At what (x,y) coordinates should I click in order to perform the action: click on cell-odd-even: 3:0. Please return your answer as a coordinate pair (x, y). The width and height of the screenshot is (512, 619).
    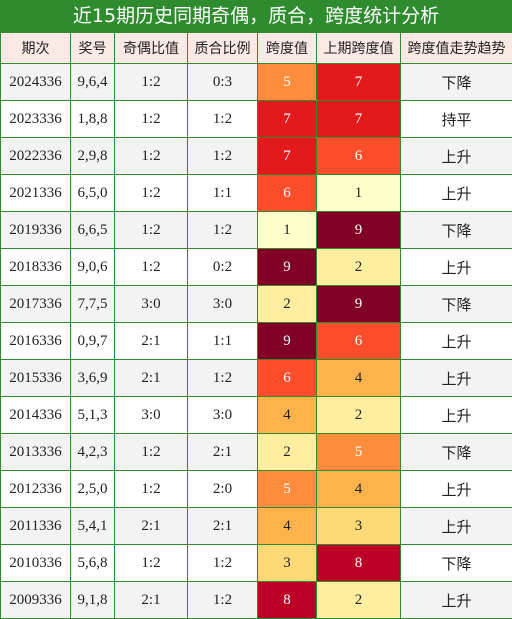
    Looking at the image, I should click on (151, 304).